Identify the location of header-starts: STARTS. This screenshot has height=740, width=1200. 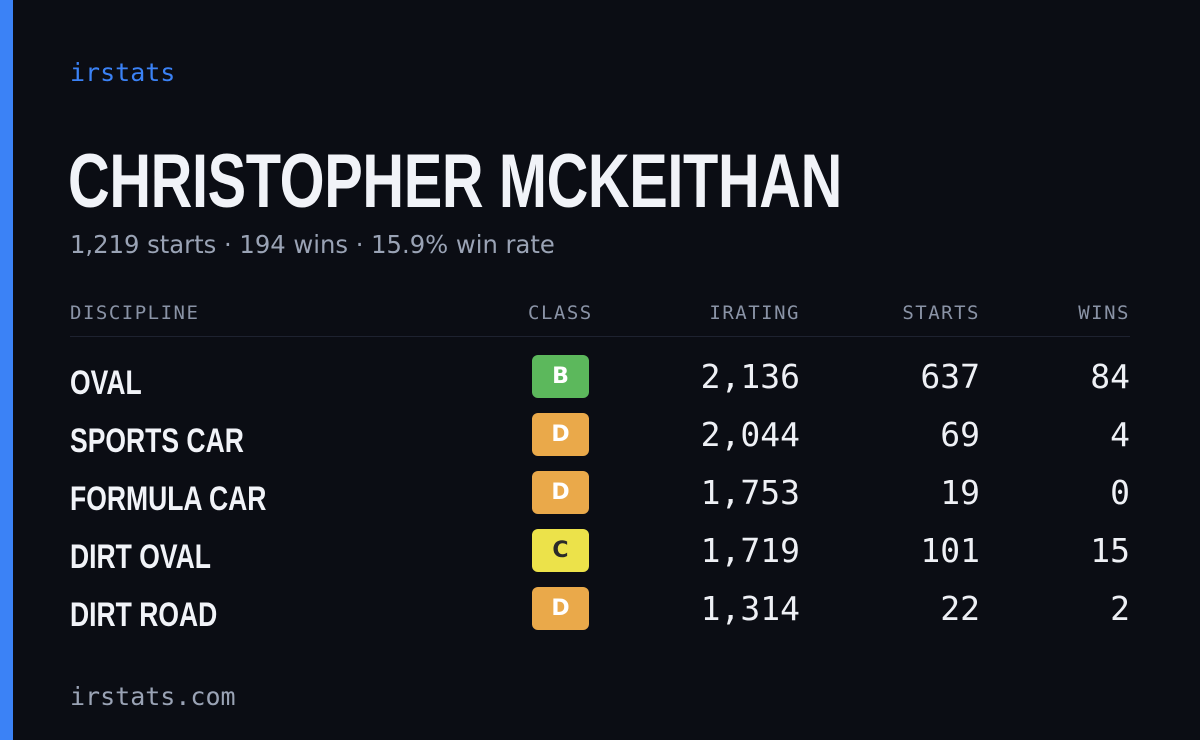
(941, 313).